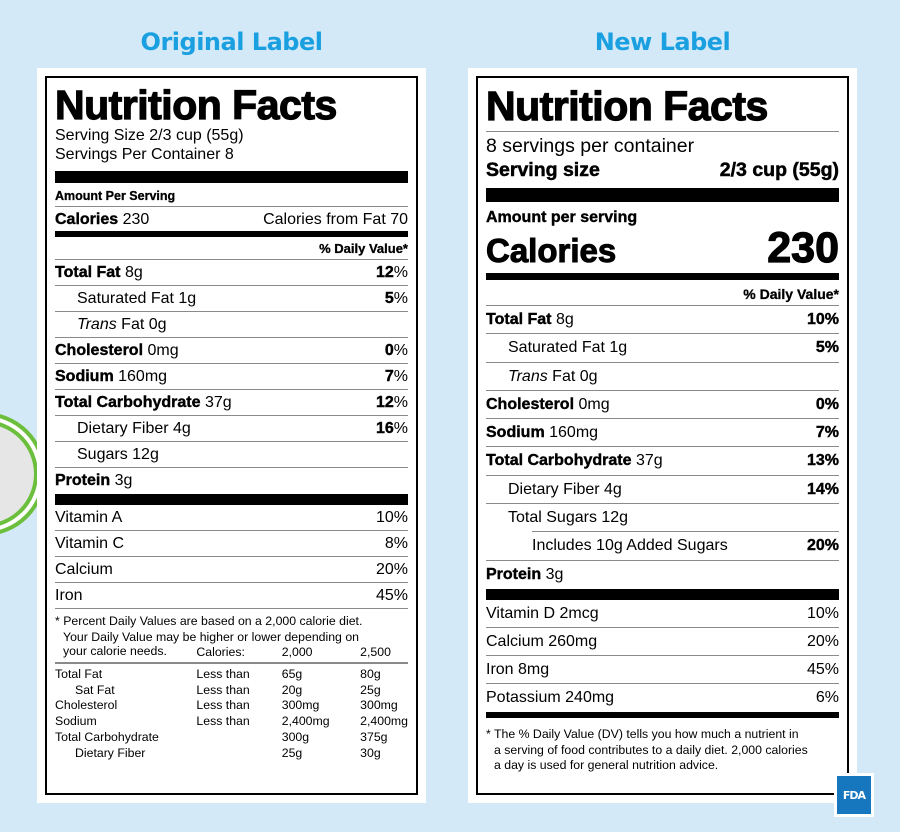 This screenshot has height=832, width=900. I want to click on nutrient-dv: 10%, so click(822, 319).